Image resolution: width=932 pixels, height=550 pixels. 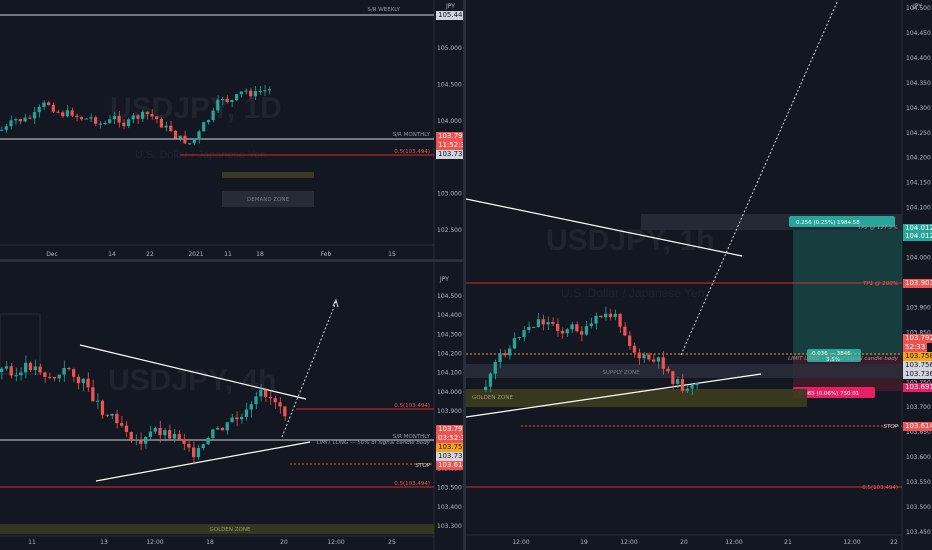 What do you see at coordinates (918, 183) in the screenshot?
I see `price-tick-label: 104.150` at bounding box center [918, 183].